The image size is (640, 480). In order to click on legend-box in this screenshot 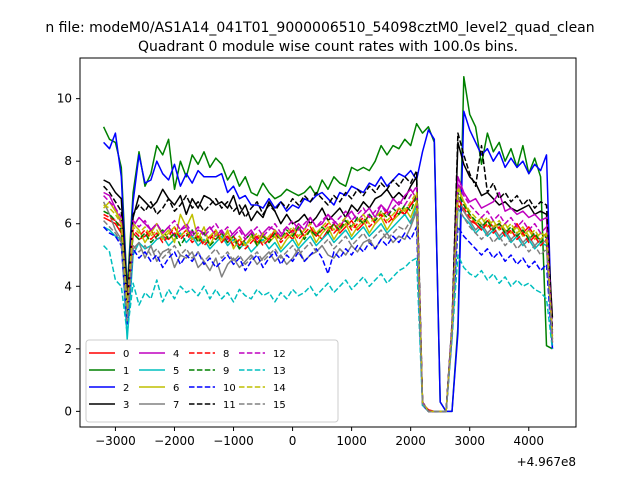, I will do `click(212, 381)`.